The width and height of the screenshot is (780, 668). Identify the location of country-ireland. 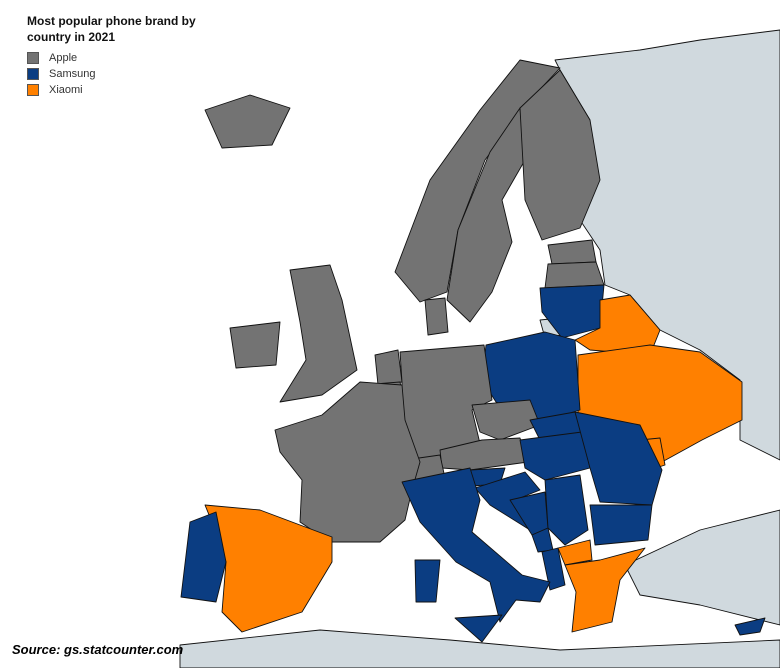
(255, 345).